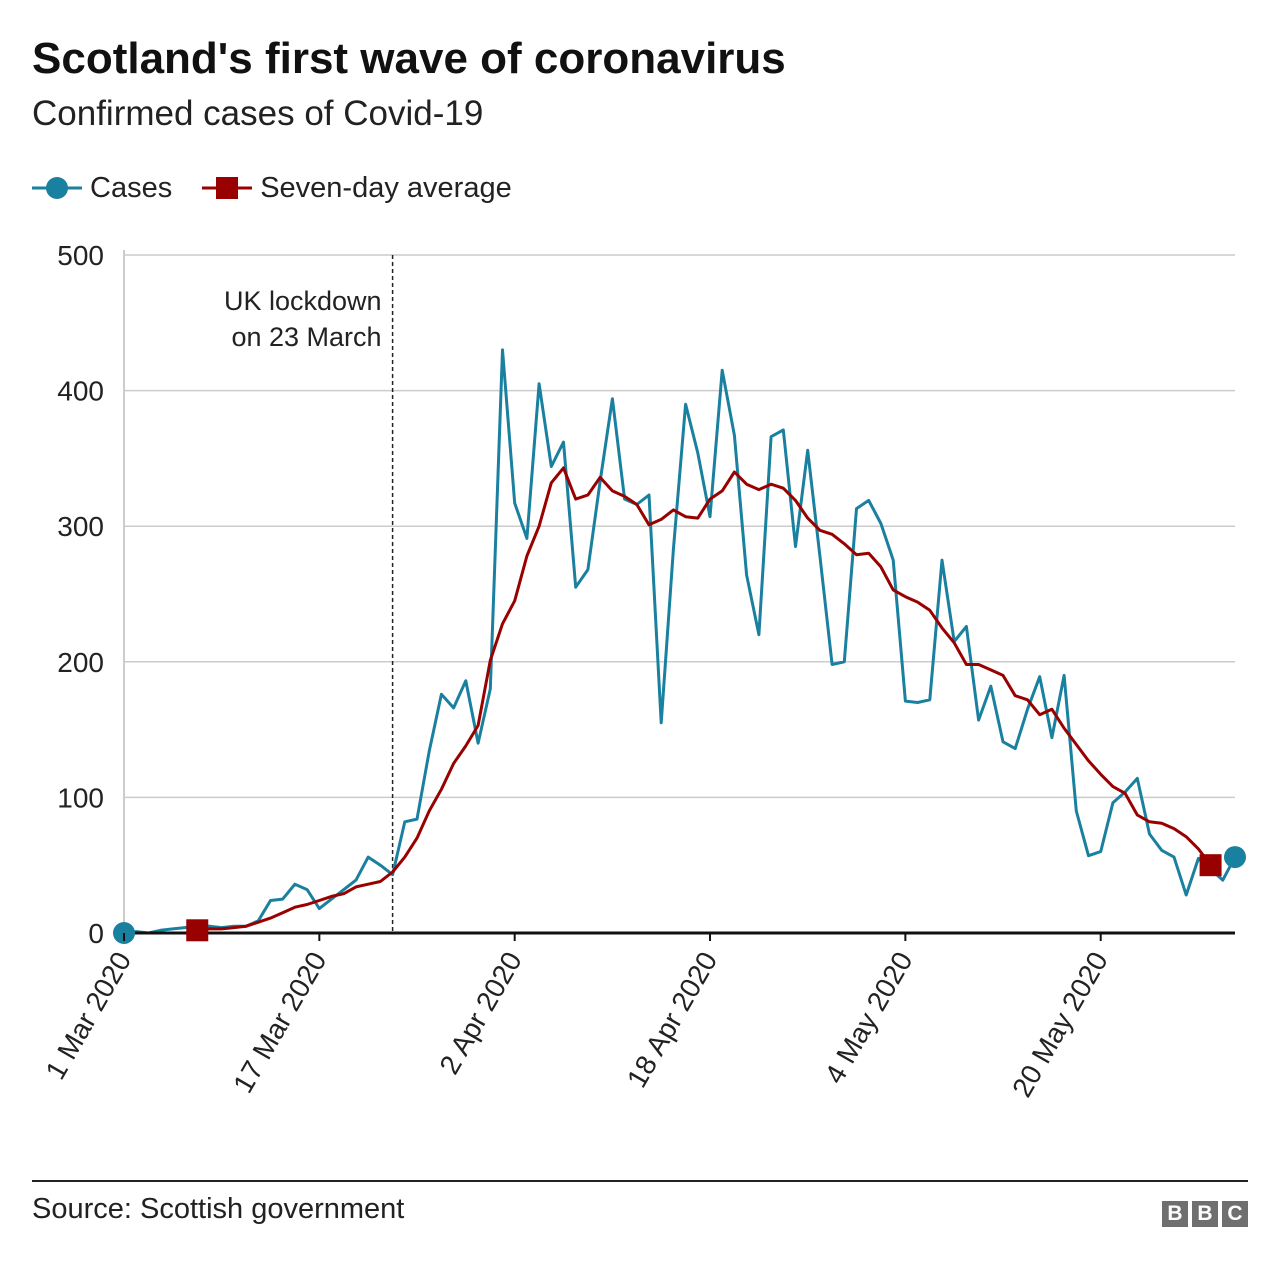 This screenshot has height=1268, width=1280. What do you see at coordinates (357, 188) in the screenshot?
I see `legend-item-average: Seven-day average` at bounding box center [357, 188].